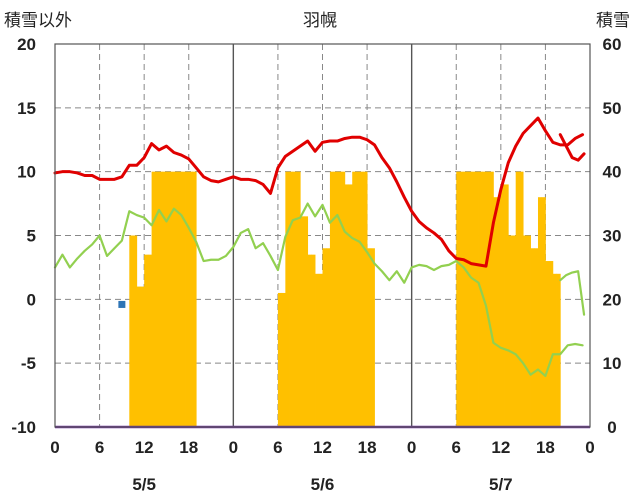 The image size is (636, 501). Describe the element at coordinates (612, 236) in the screenshot. I see `y-right-tick-label: 30` at that location.